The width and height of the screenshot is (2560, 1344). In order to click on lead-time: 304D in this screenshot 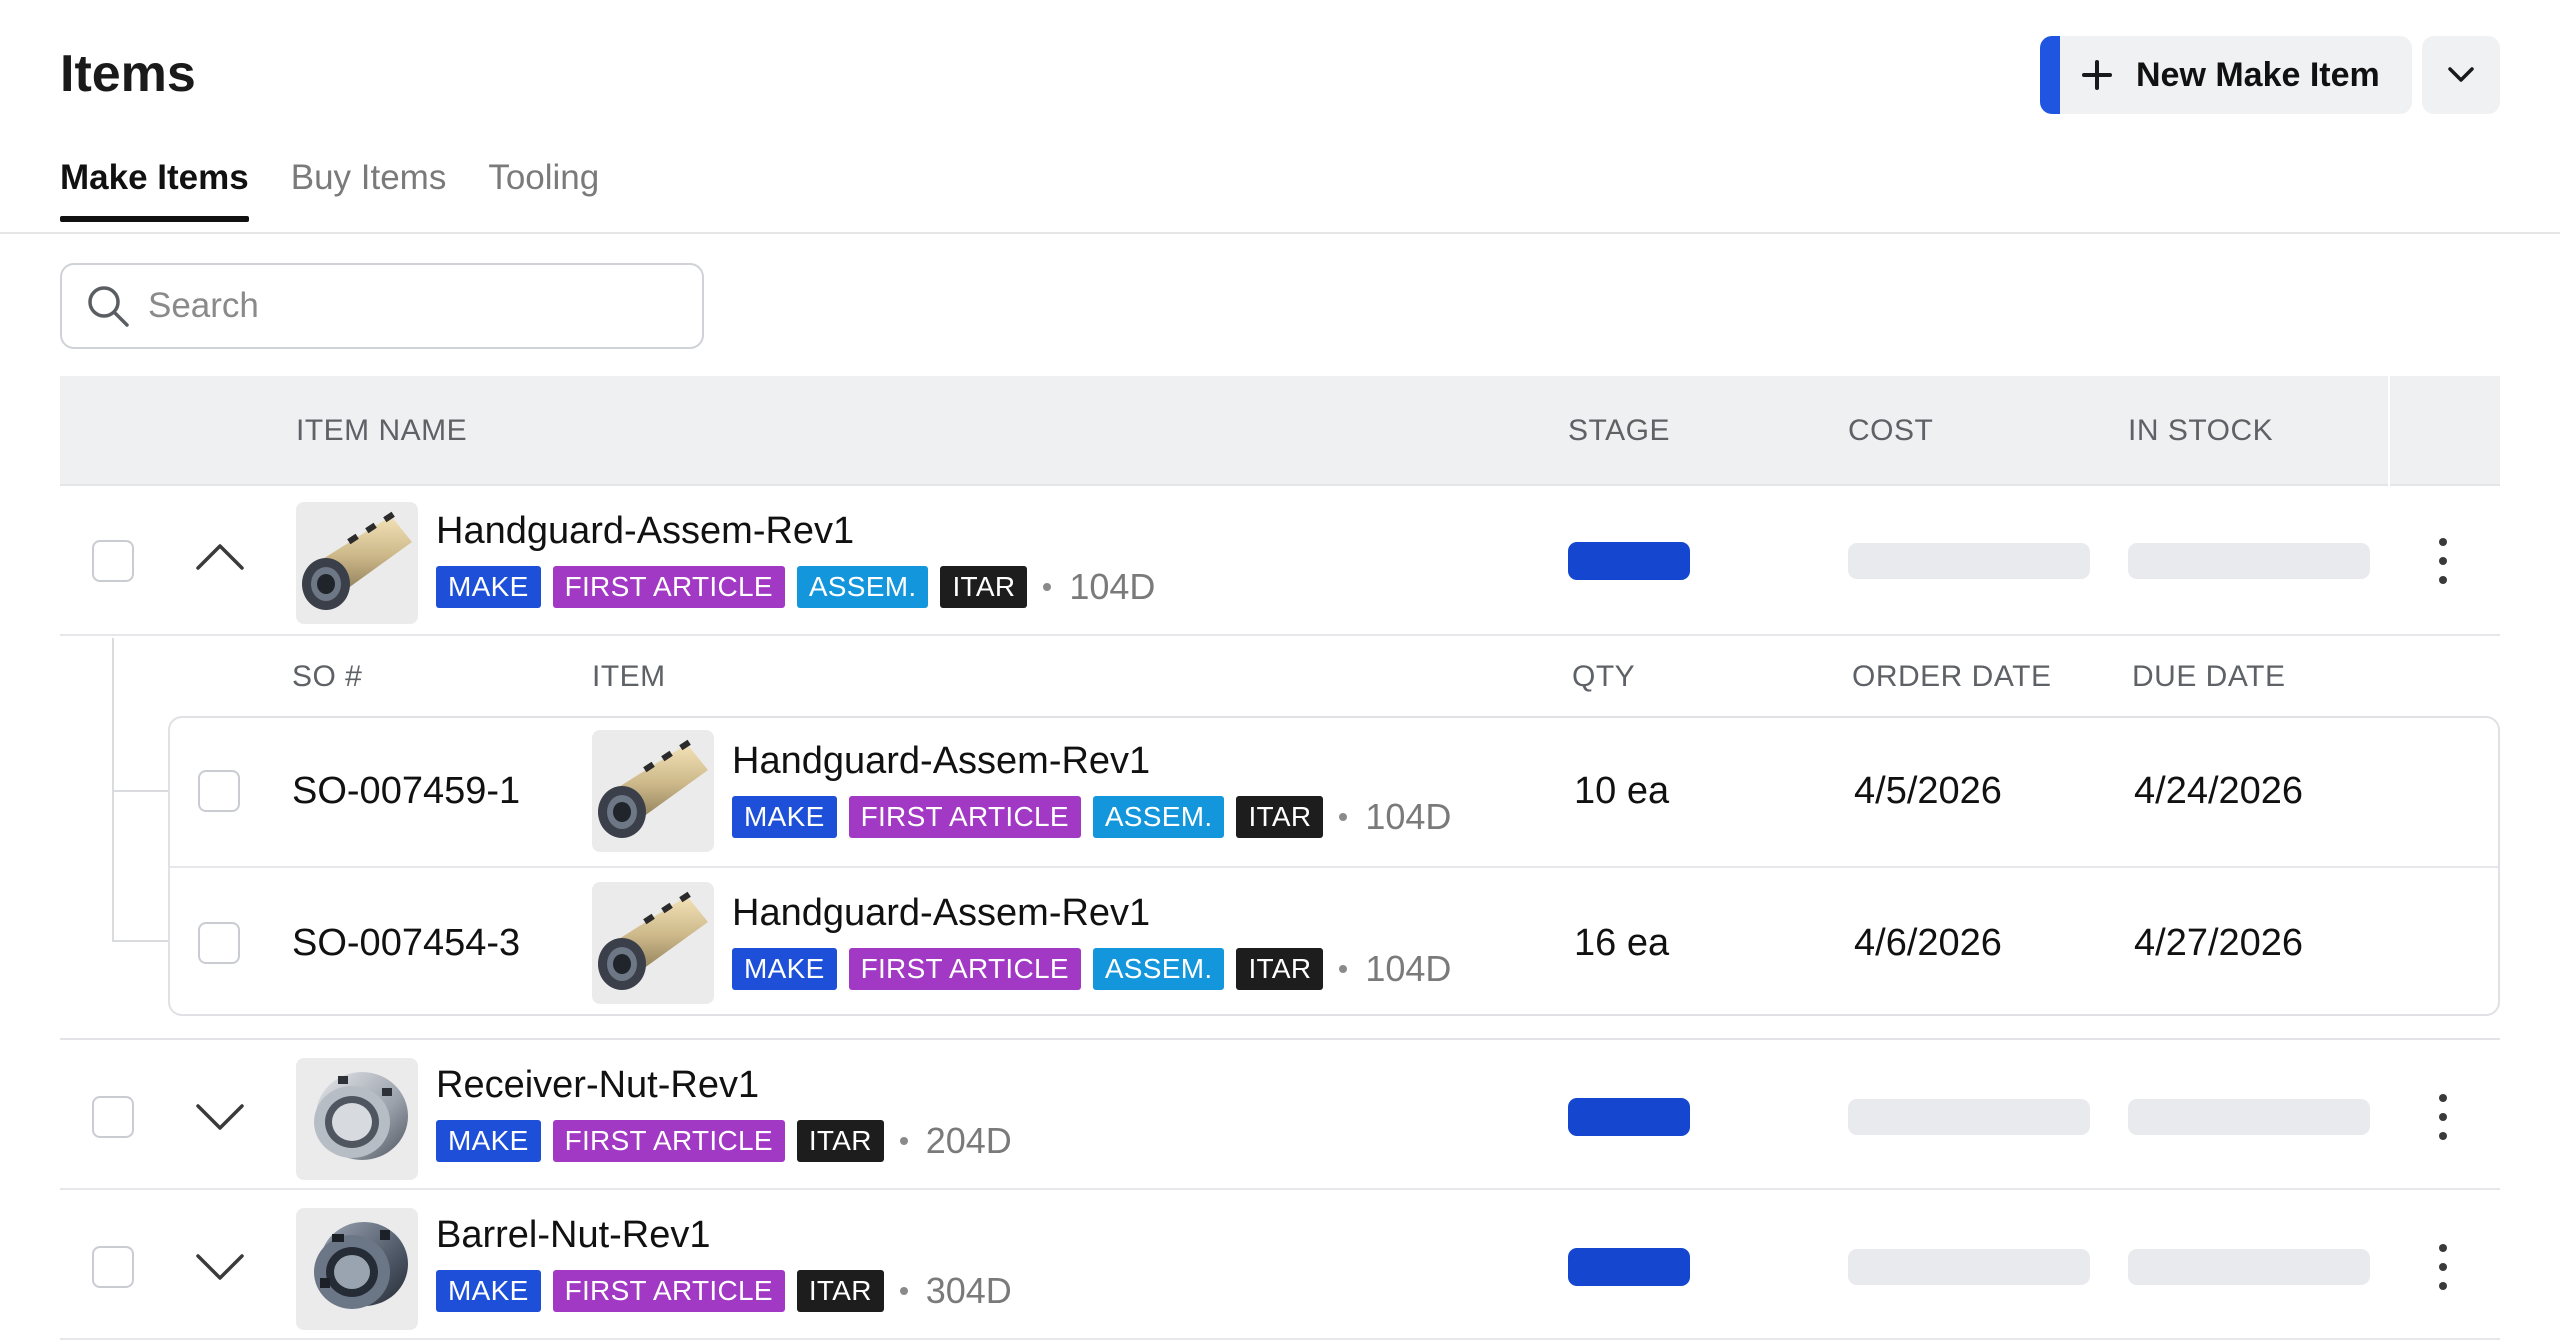, I will do `click(968, 1290)`.